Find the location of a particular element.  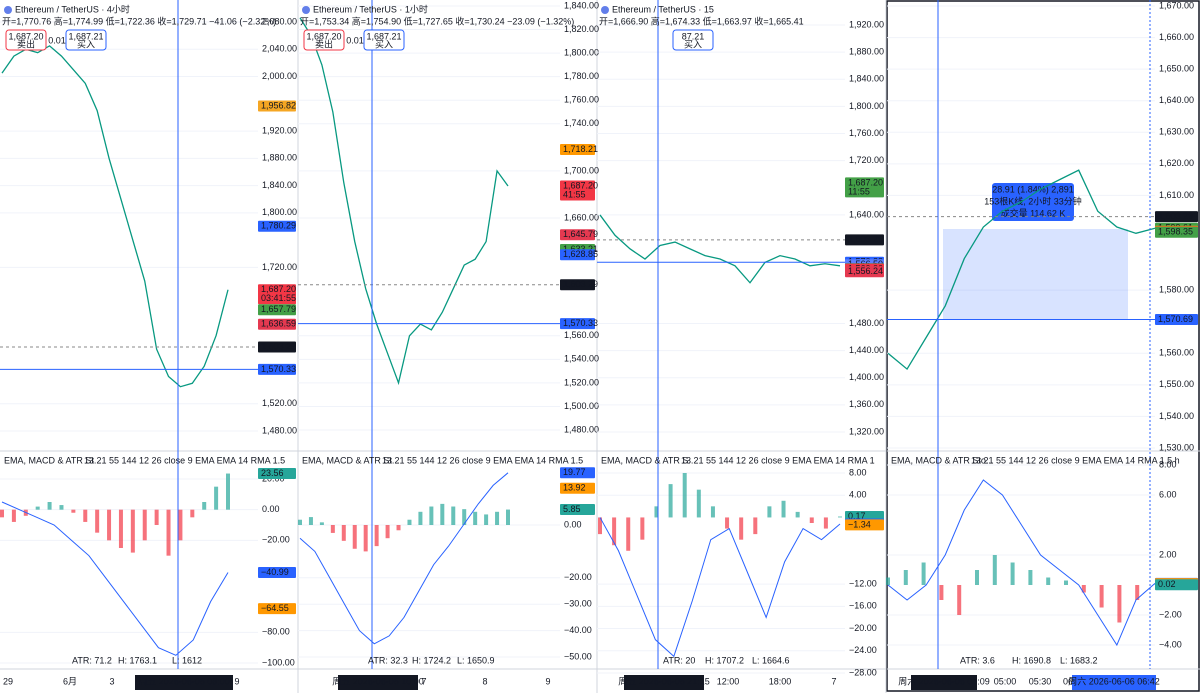

atr-h: H: 1724.2 is located at coordinates (431, 660).